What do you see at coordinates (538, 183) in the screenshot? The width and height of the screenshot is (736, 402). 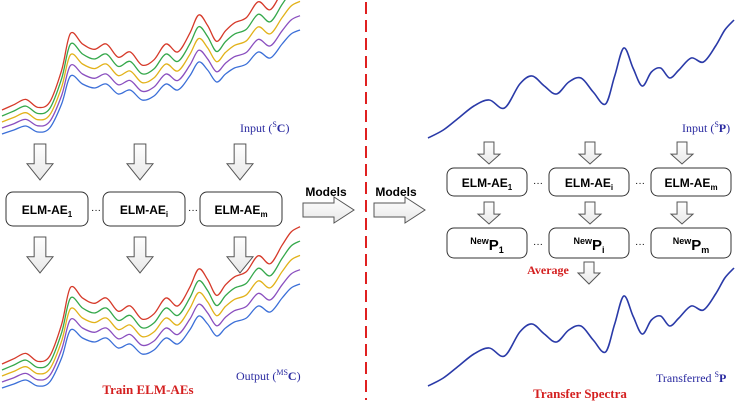 I see `right-ellipsis-1: ···` at bounding box center [538, 183].